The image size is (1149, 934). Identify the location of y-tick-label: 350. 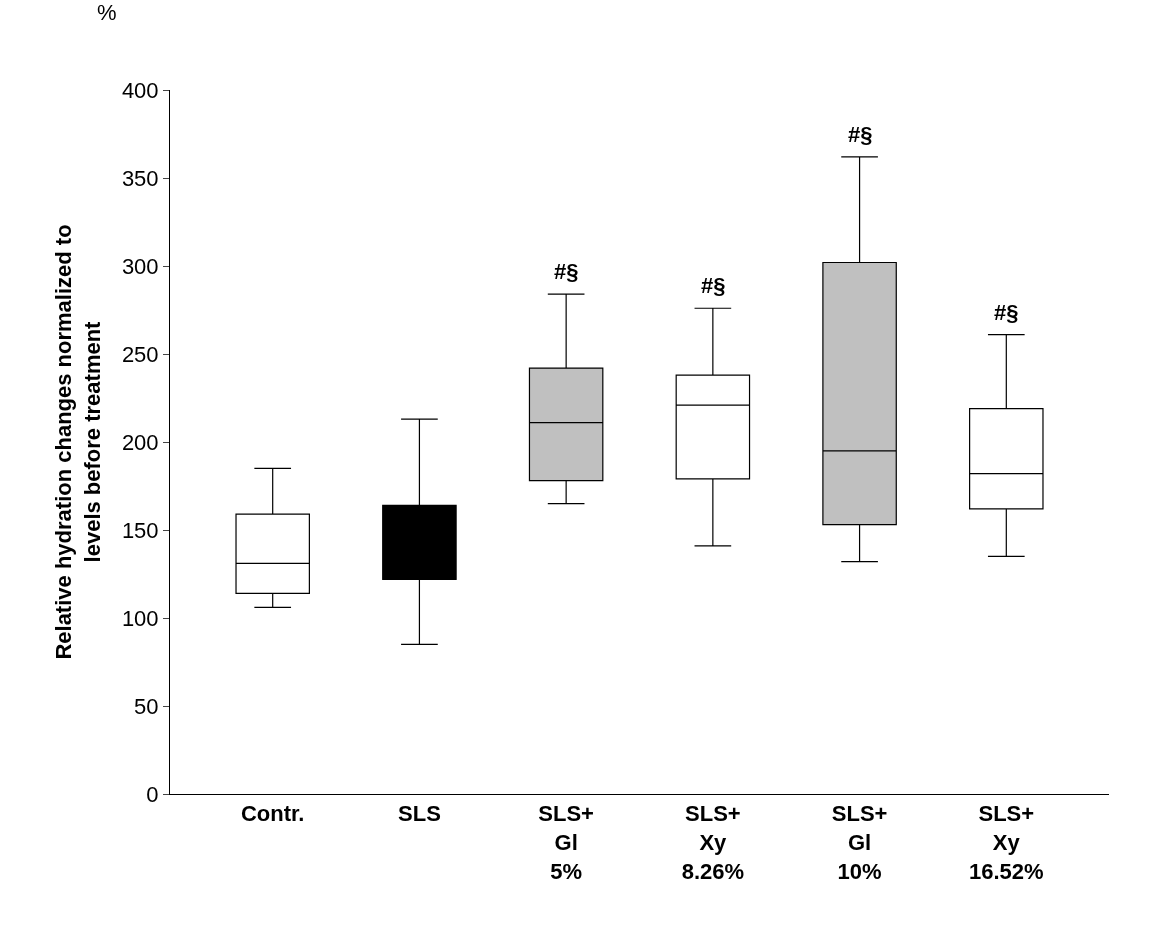
(140, 178).